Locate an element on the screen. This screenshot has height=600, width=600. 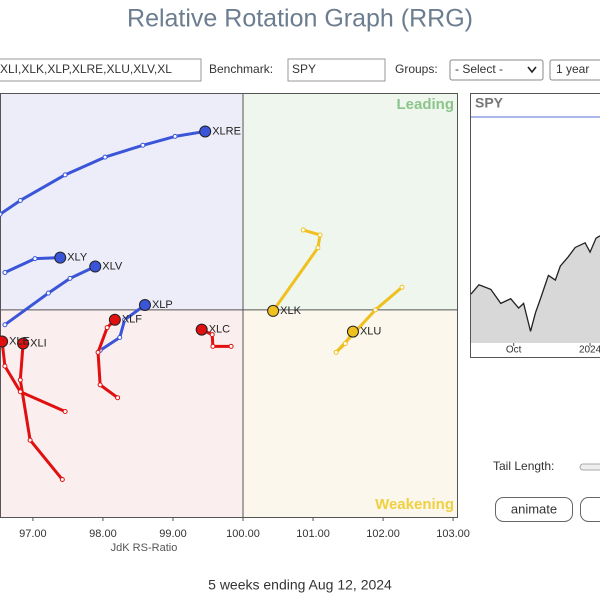
series-label: XLI is located at coordinates (38, 343).